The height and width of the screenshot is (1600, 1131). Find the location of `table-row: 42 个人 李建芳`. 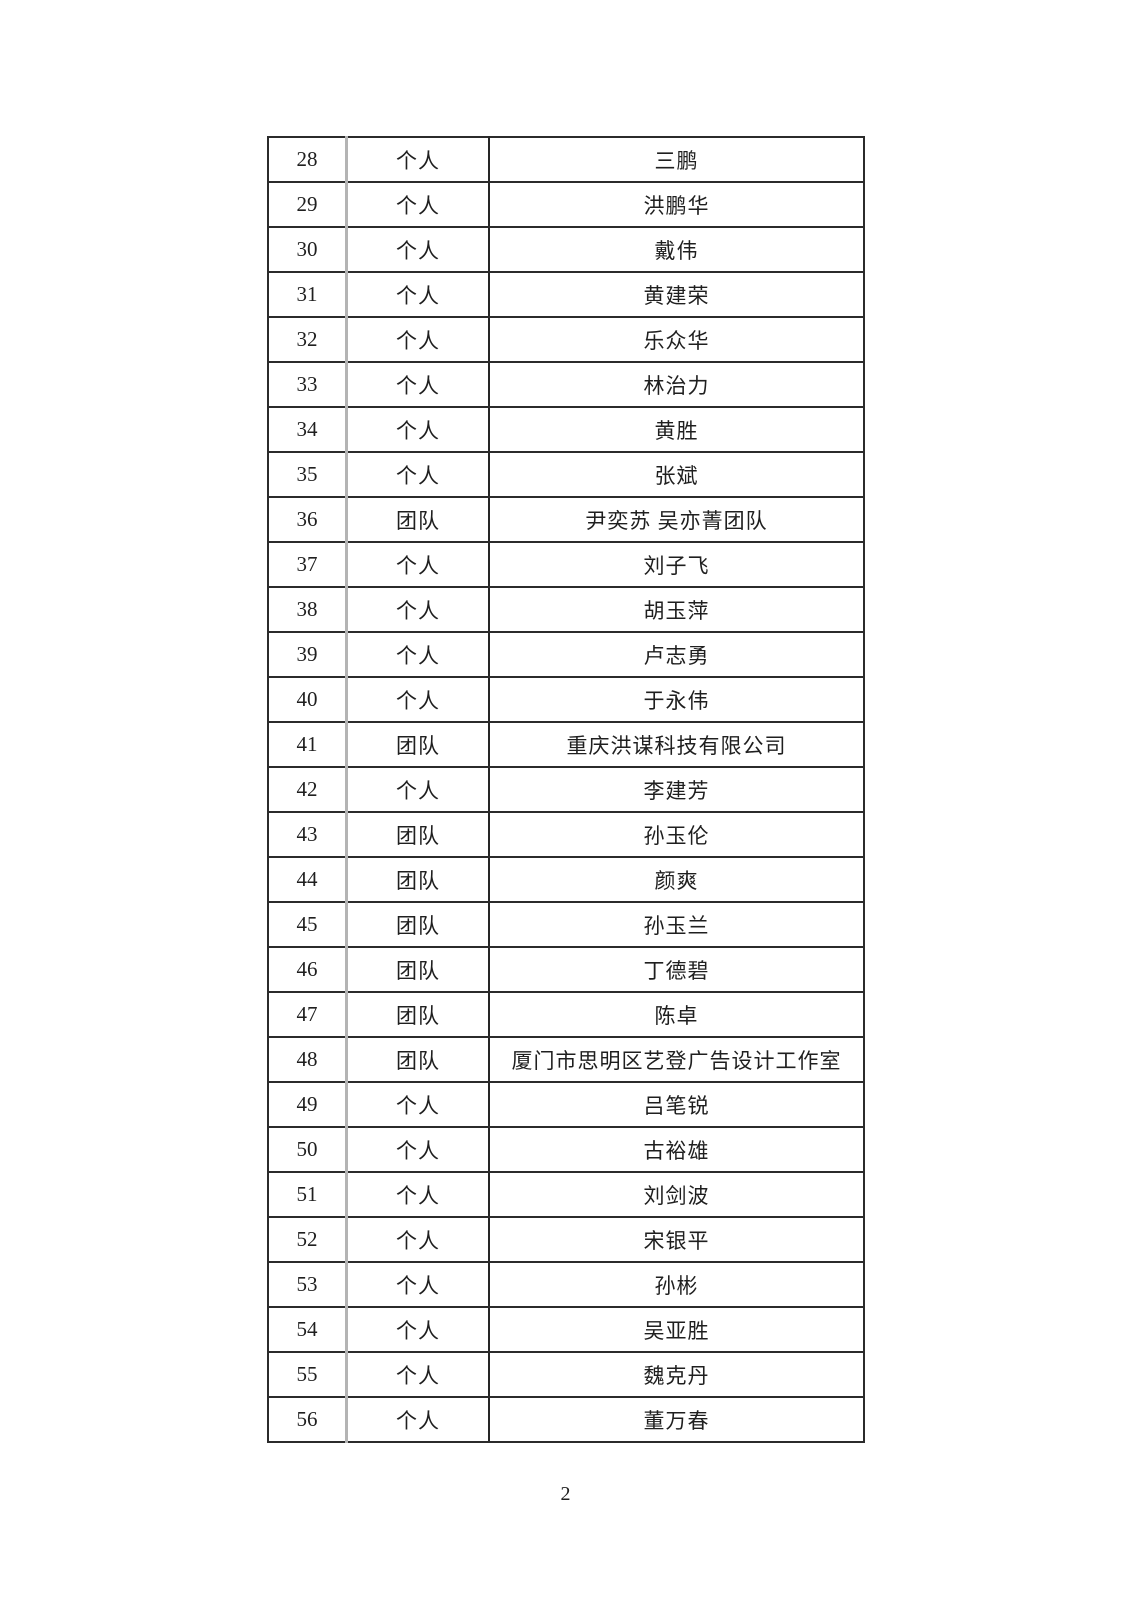

table-row: 42 个人 李建芳 is located at coordinates (566, 789).